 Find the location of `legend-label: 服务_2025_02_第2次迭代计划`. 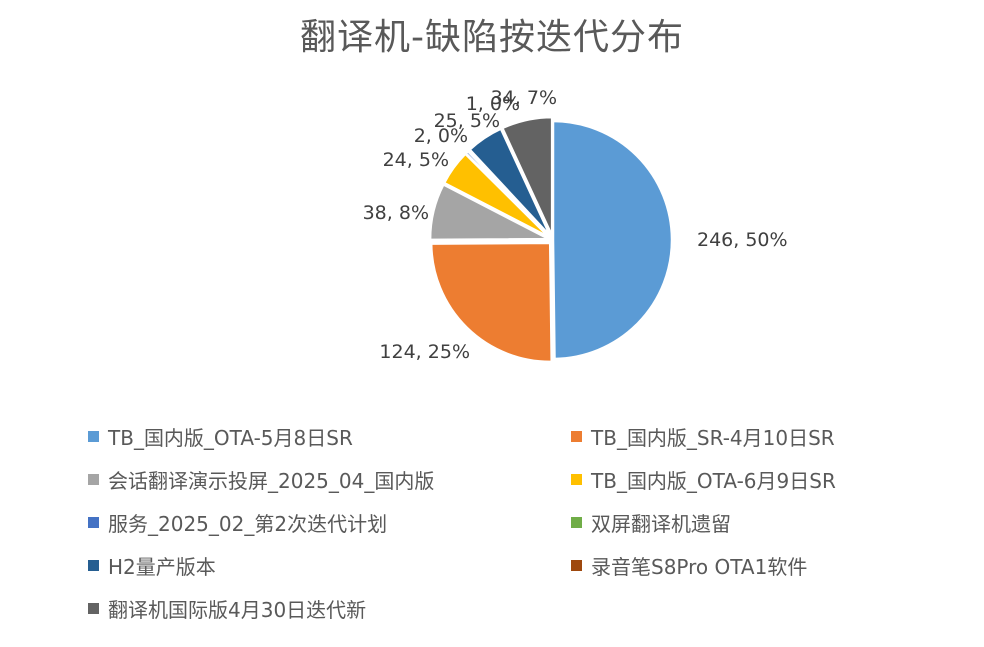

legend-label: 服务_2025_02_第2次迭代计划 is located at coordinates (248, 524).